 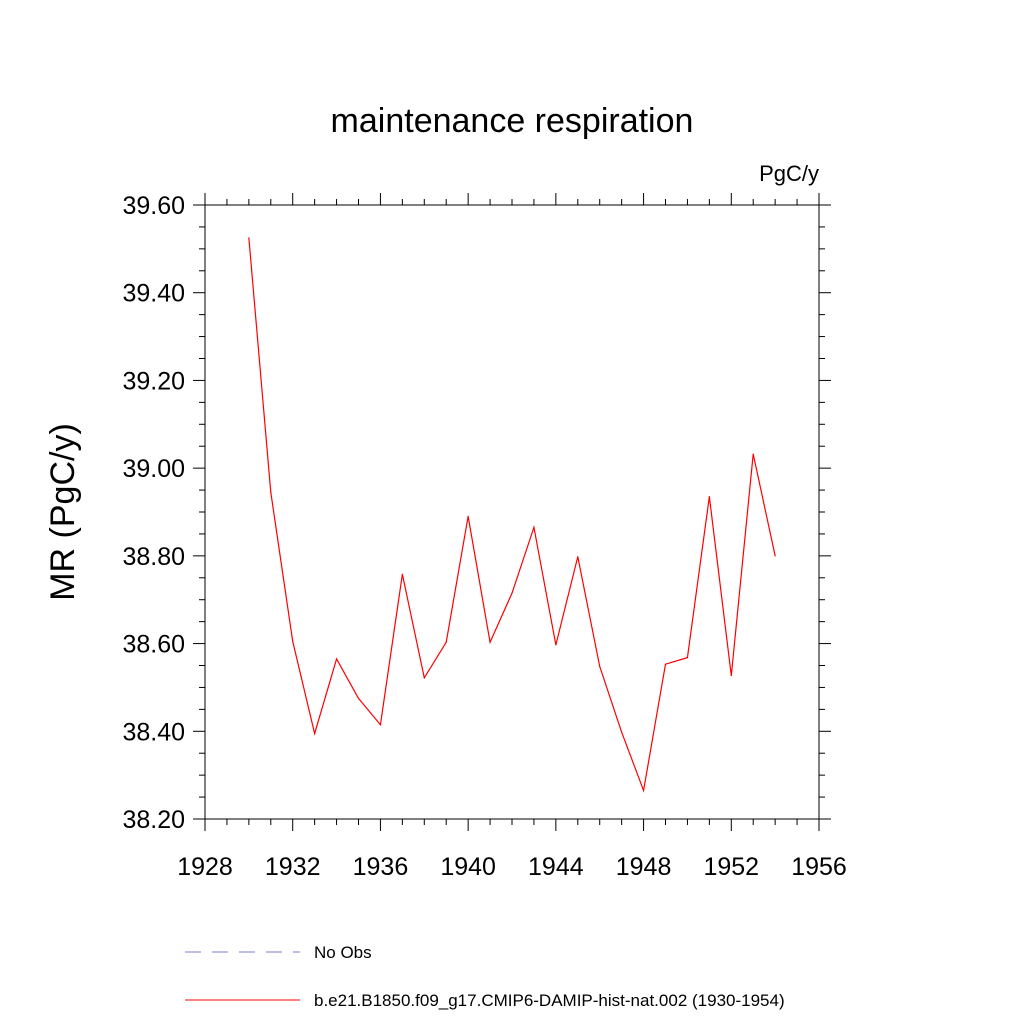 What do you see at coordinates (153, 645) in the screenshot?
I see `y-tick-label: 38.60` at bounding box center [153, 645].